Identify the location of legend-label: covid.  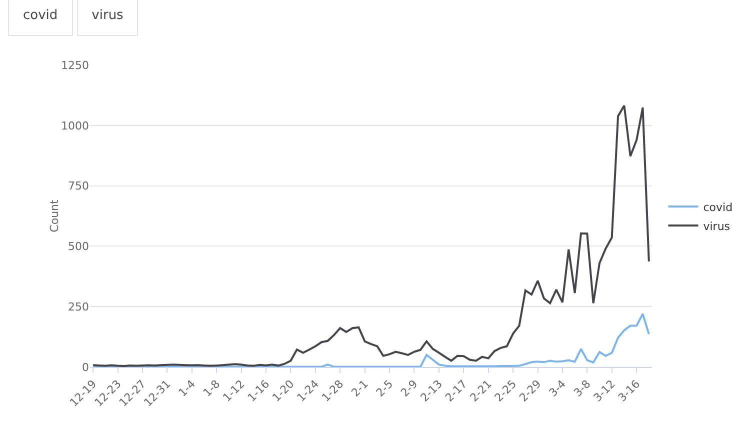
(718, 207).